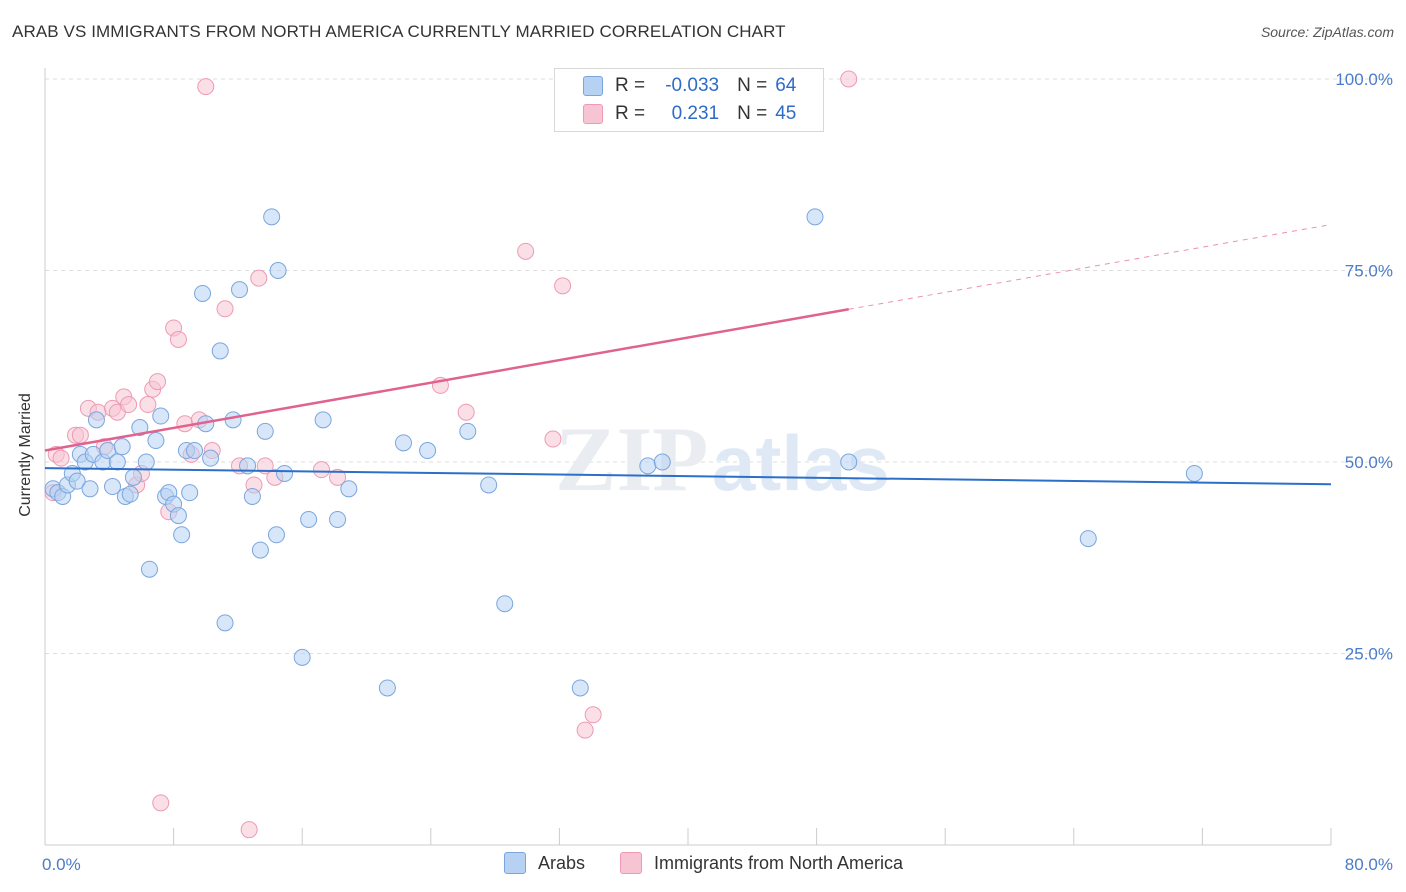 This screenshot has width=1406, height=892. Describe the element at coordinates (1369, 271) in the screenshot. I see `y-tick-label: 75.0%` at that location.